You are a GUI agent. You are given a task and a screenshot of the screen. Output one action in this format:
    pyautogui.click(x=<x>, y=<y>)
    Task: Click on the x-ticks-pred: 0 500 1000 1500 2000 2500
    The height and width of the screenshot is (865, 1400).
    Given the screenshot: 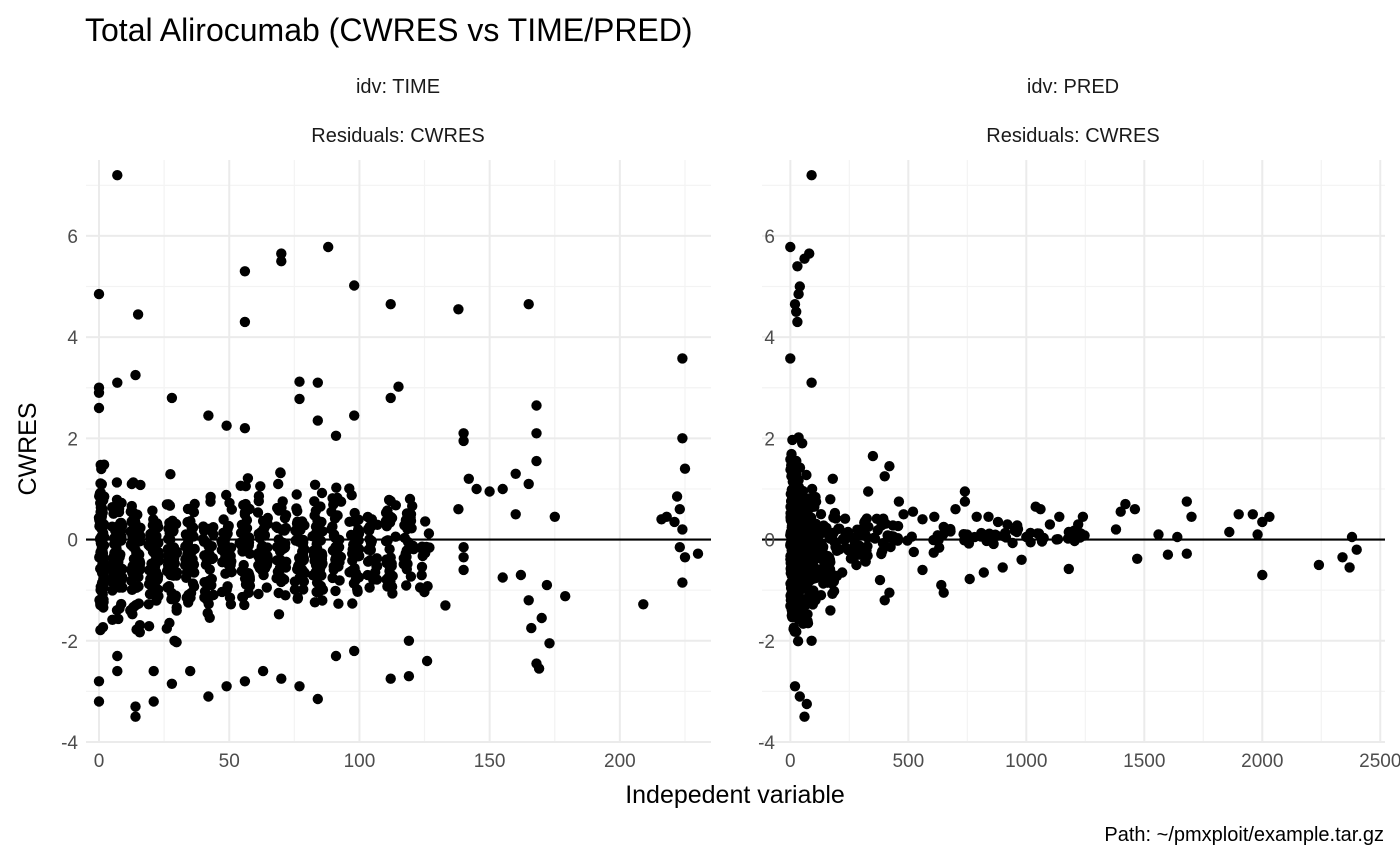 What is the action you would take?
    pyautogui.click(x=1092, y=761)
    